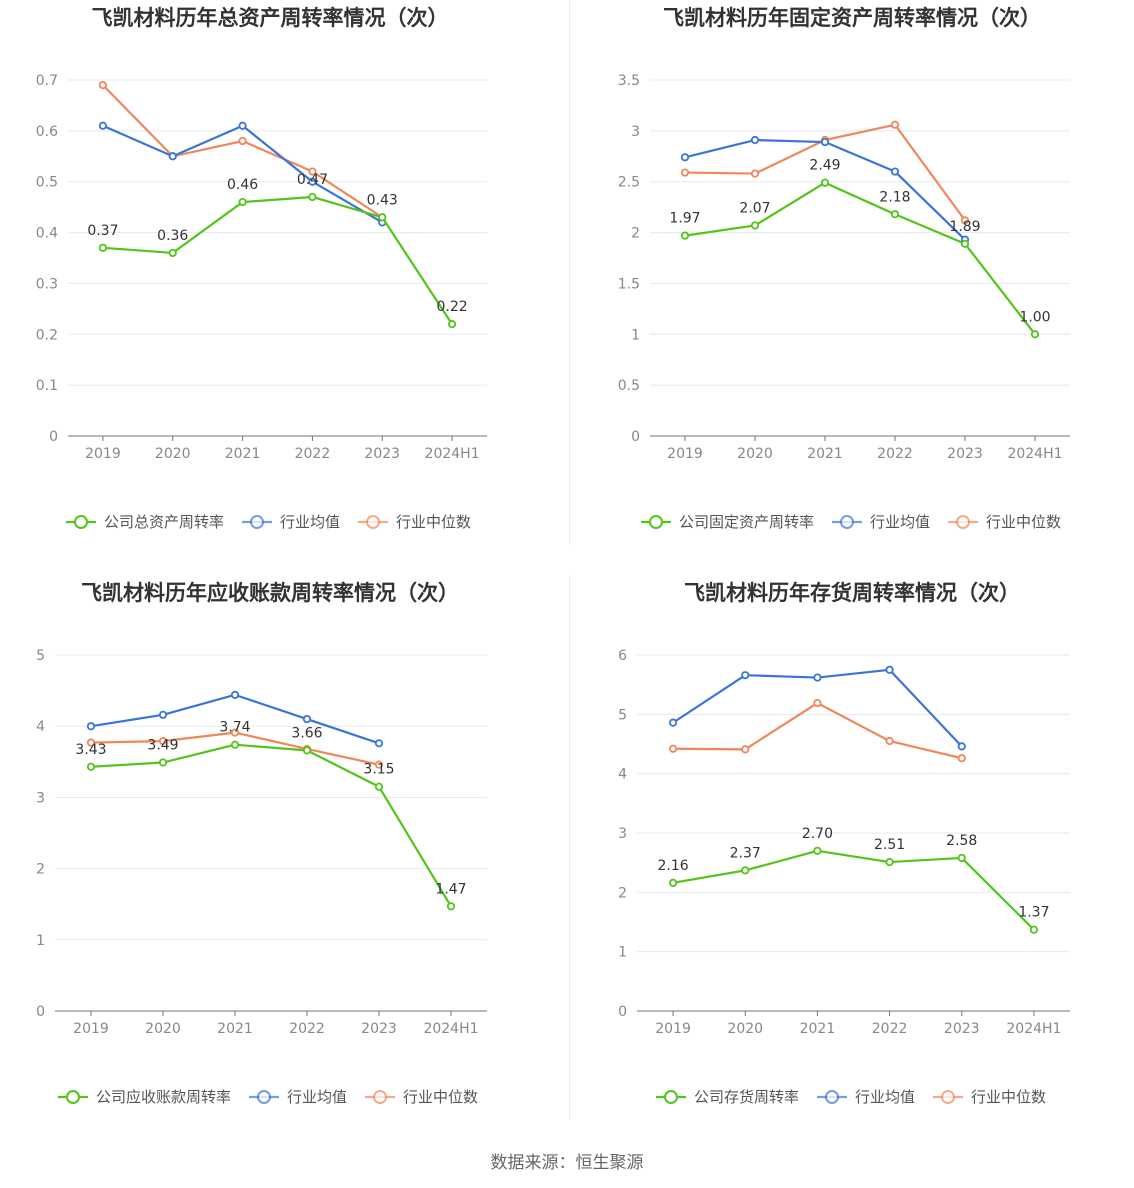 Image resolution: width=1134 pixels, height=1188 pixels. I want to click on y-tick-label: 0.2, so click(47, 335).